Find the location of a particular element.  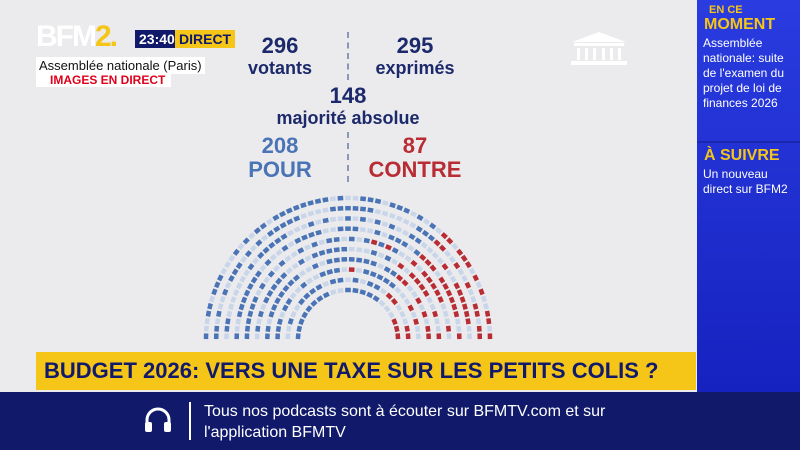

next-heading: À SUIVRE is located at coordinates (742, 155).